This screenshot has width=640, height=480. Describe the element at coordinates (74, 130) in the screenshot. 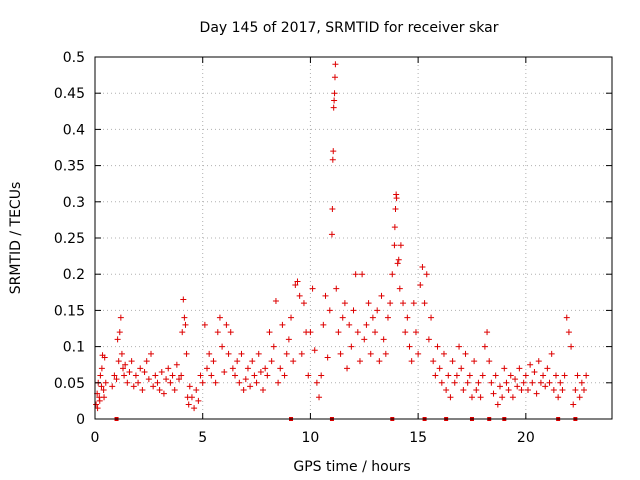

I see `y-tick-label: 0.4` at that location.